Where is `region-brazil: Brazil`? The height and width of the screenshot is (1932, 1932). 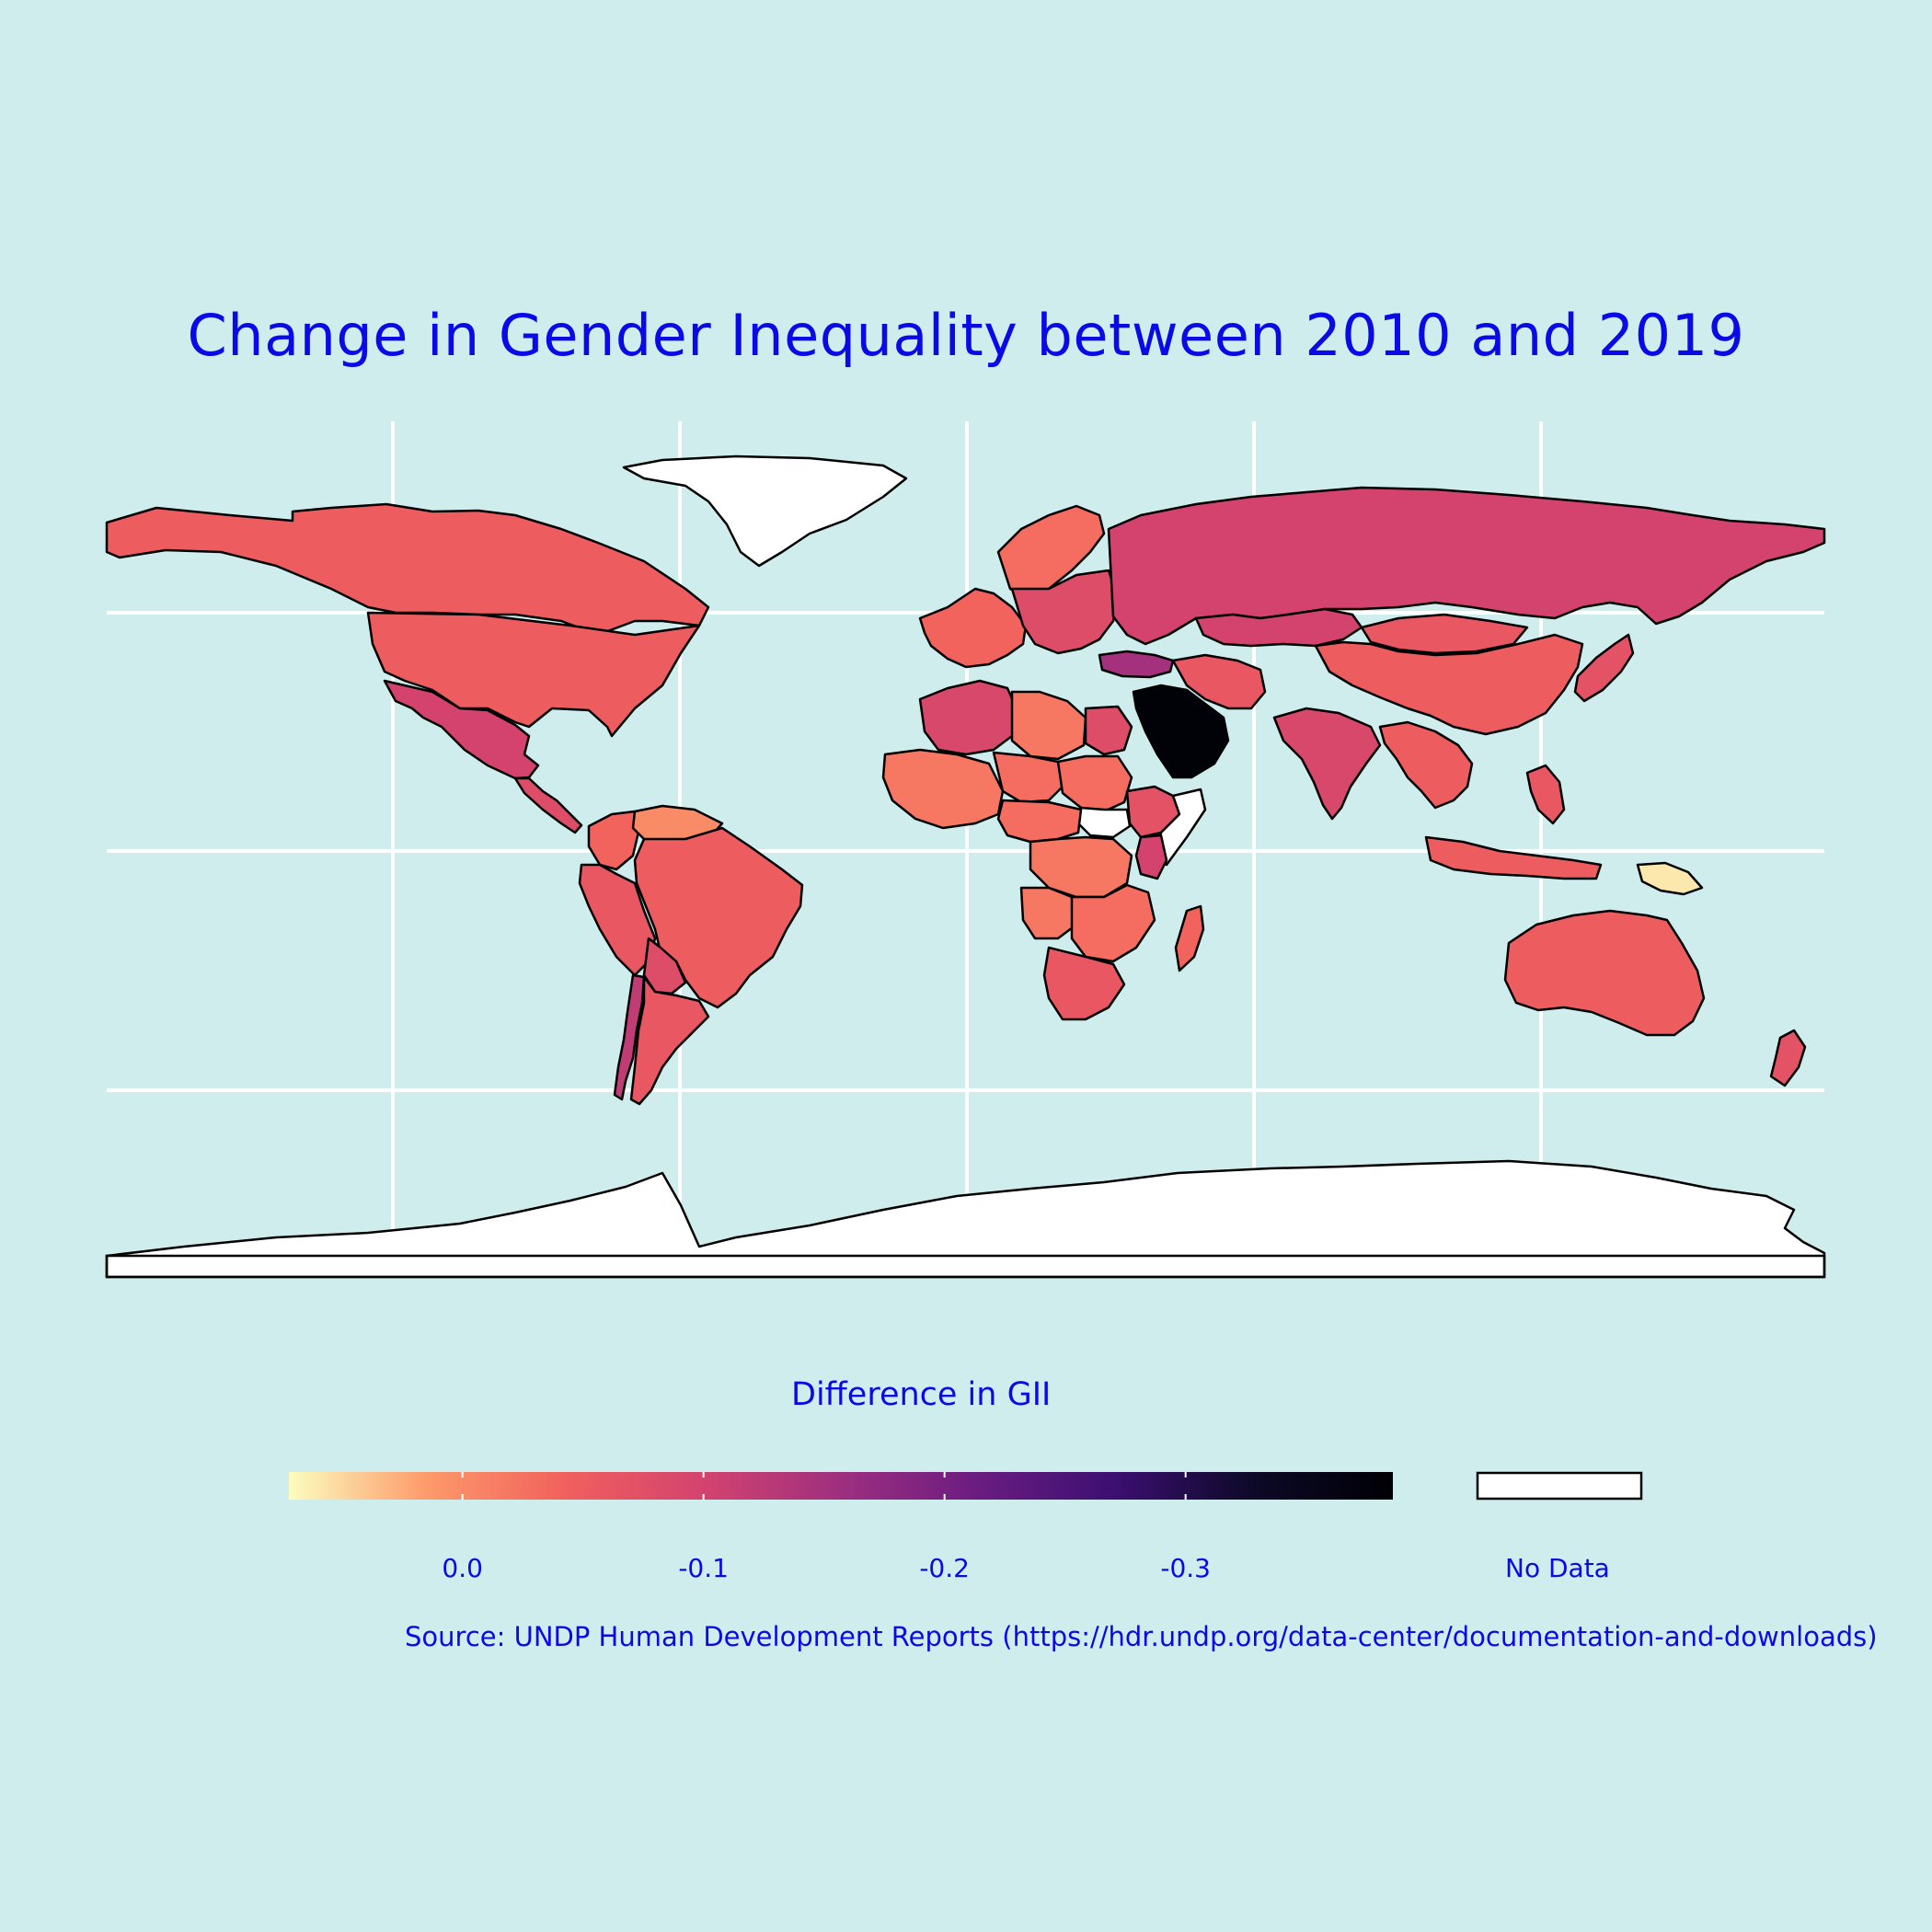 region-brazil: Brazil is located at coordinates (718, 917).